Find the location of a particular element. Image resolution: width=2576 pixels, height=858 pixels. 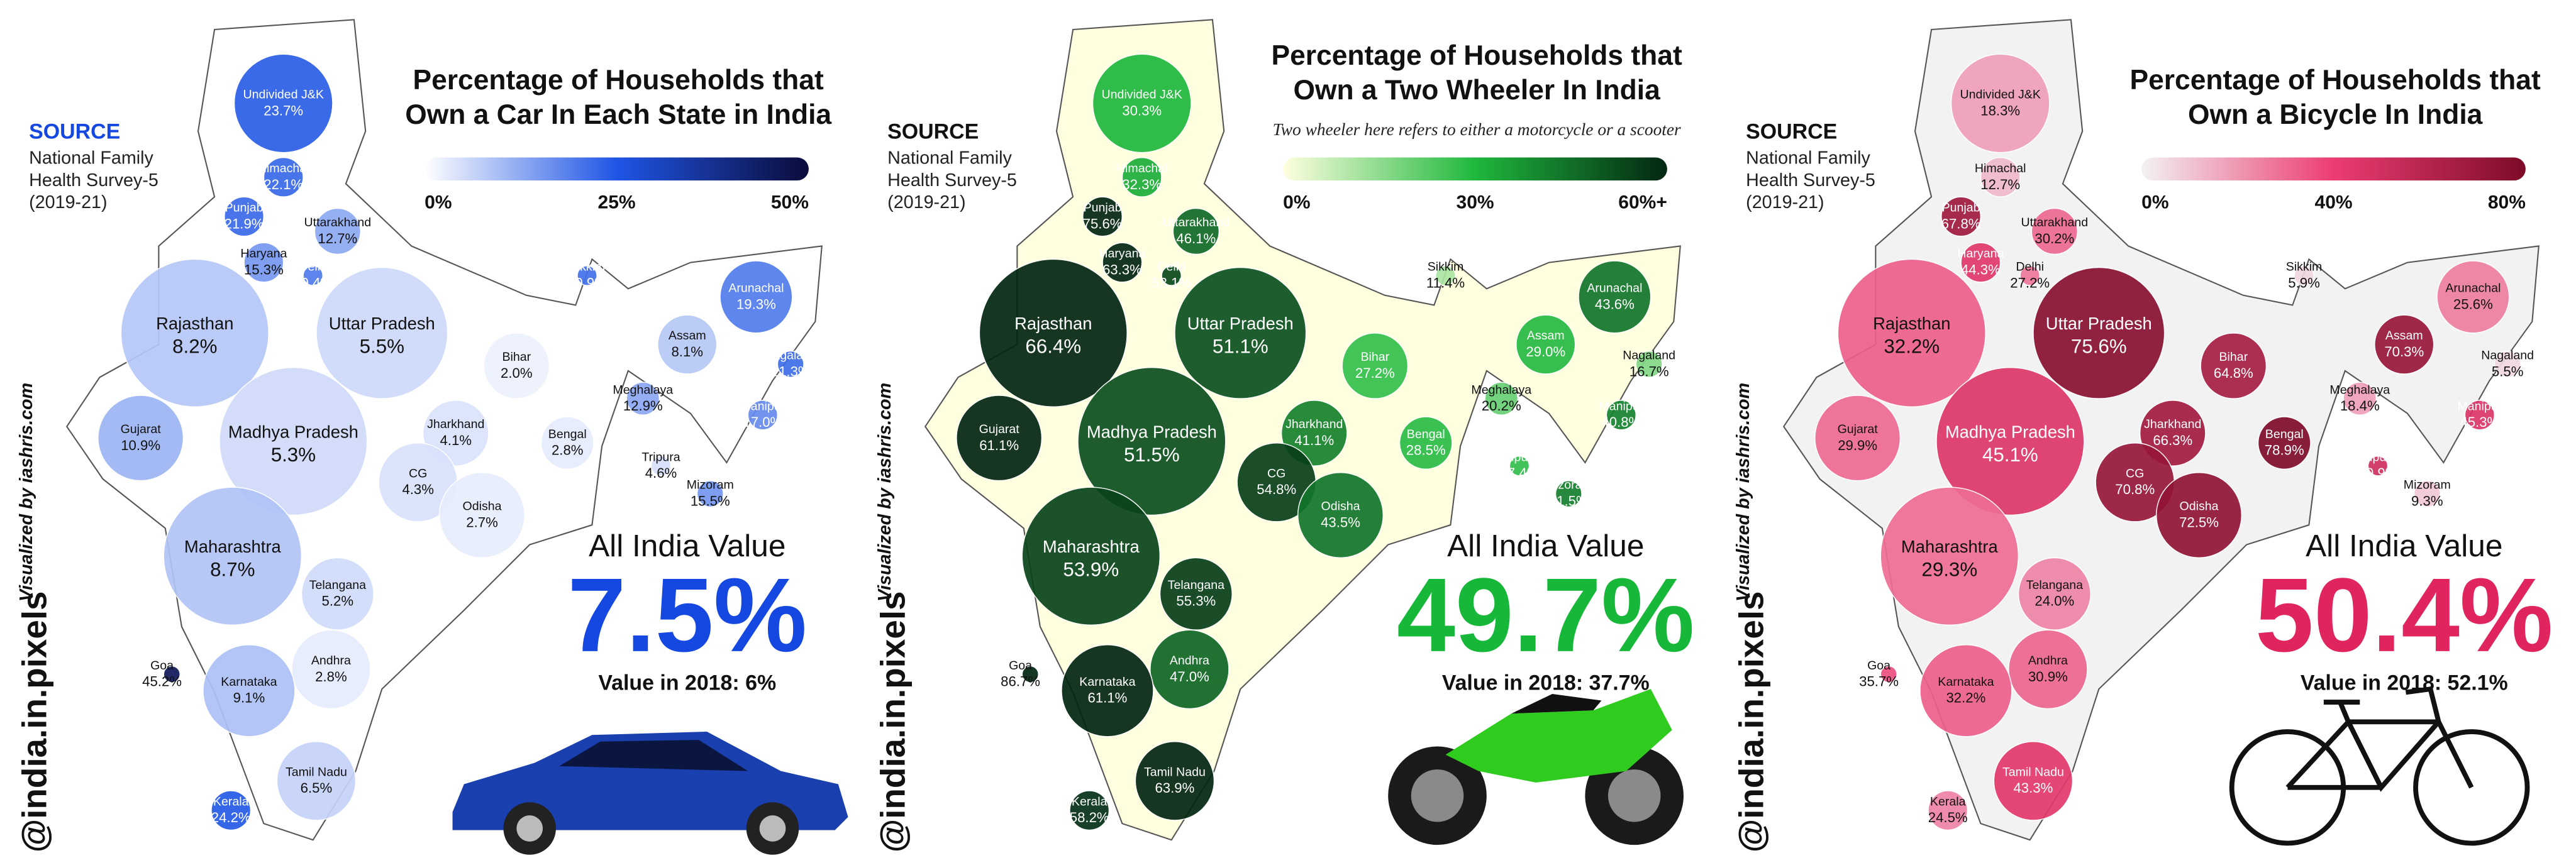

state-value: 8.1% is located at coordinates (687, 352).